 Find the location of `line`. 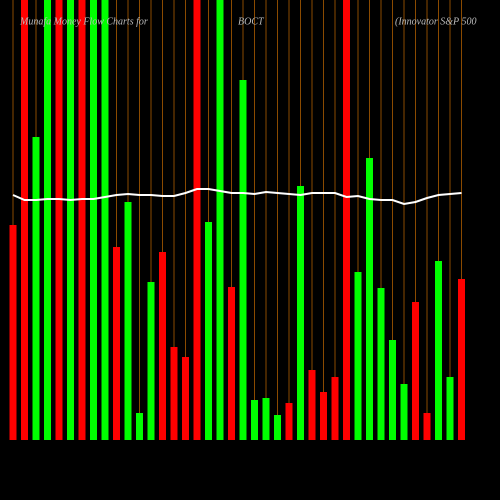

line is located at coordinates (237, 197).